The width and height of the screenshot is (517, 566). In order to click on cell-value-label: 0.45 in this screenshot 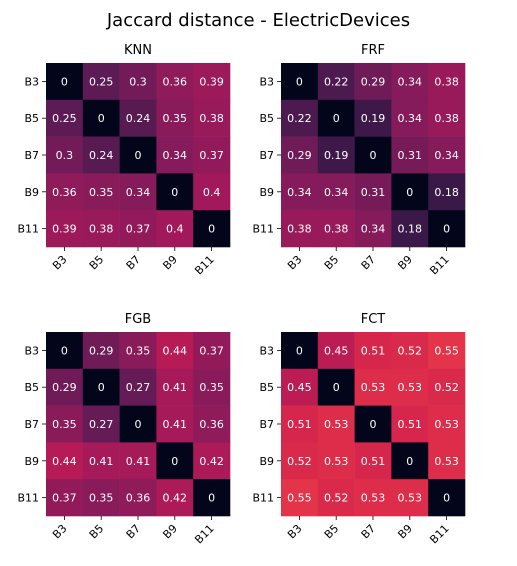, I will do `click(299, 387)`.